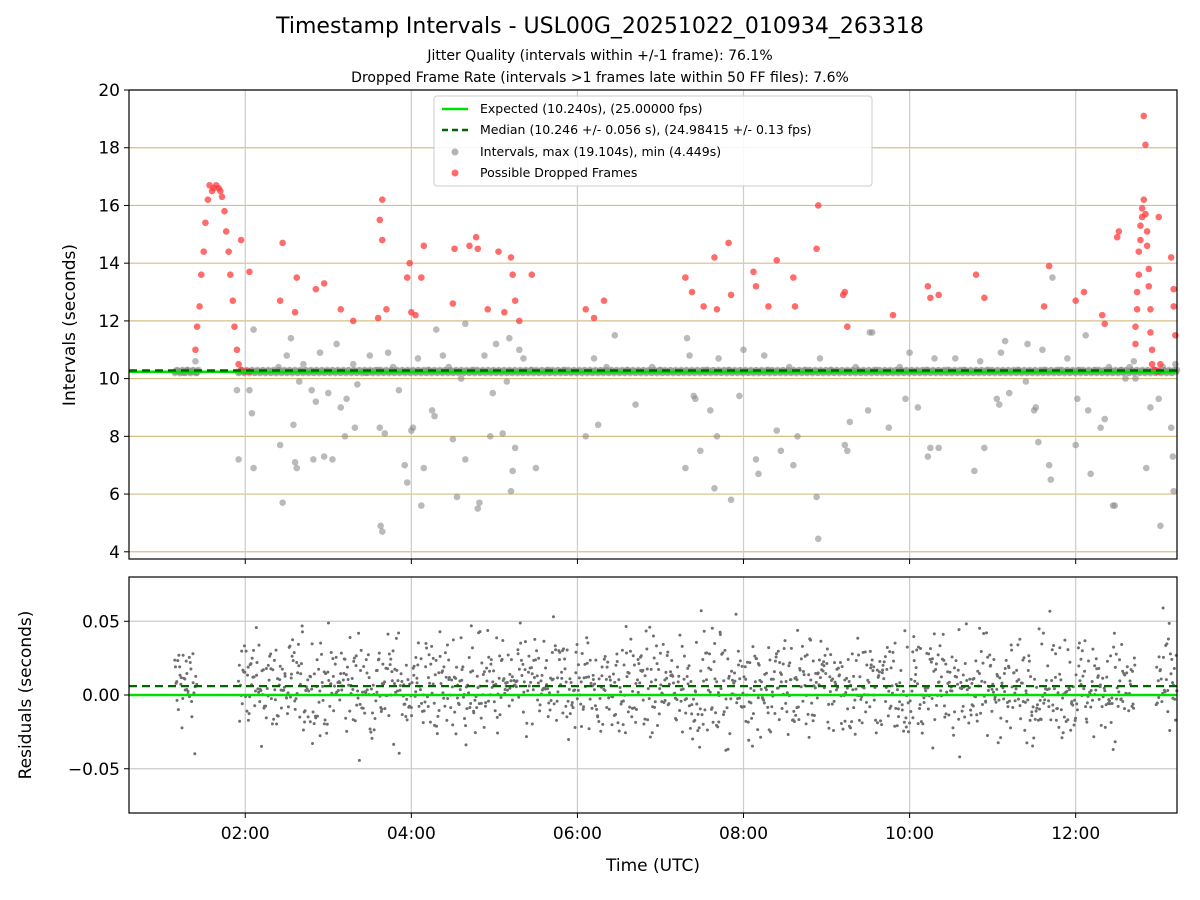 This screenshot has width=1200, height=900. I want to click on legend-dropped-label: Possible Dropped Frames, so click(558, 172).